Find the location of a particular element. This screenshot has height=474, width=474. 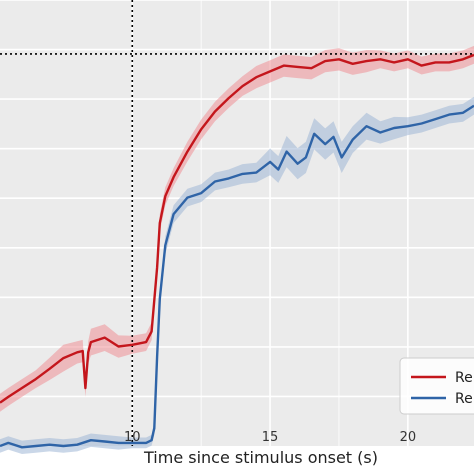

legend-box is located at coordinates (436, 386).